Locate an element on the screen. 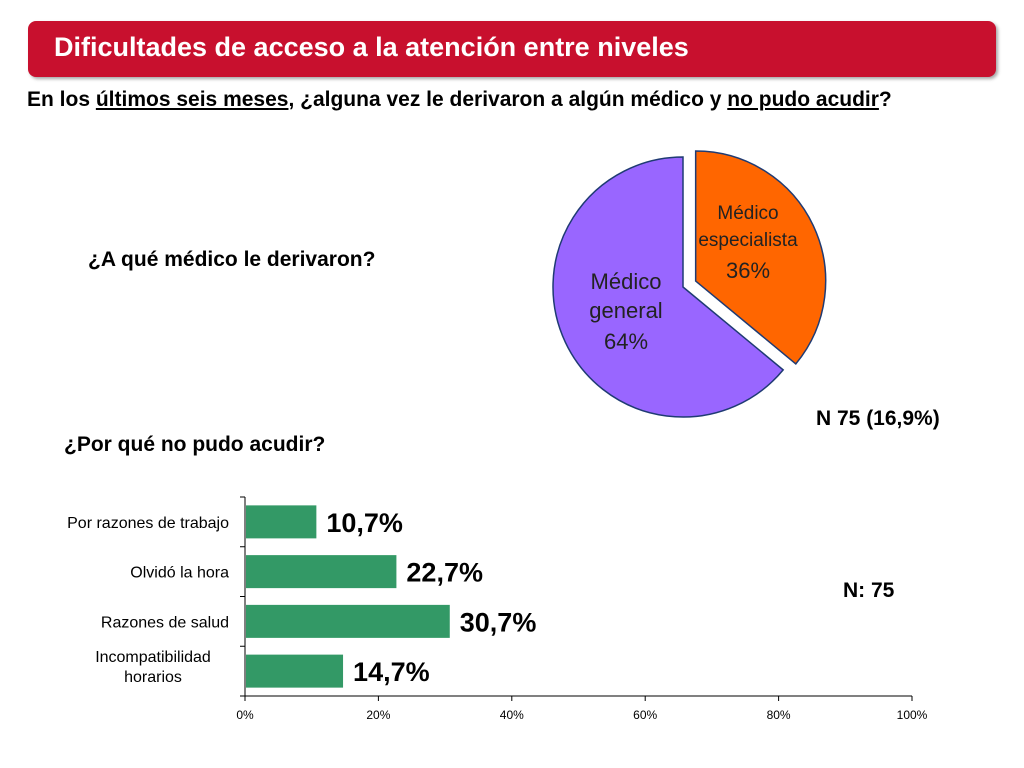 This screenshot has width=1024, height=768. category-label: horarios is located at coordinates (153, 677).